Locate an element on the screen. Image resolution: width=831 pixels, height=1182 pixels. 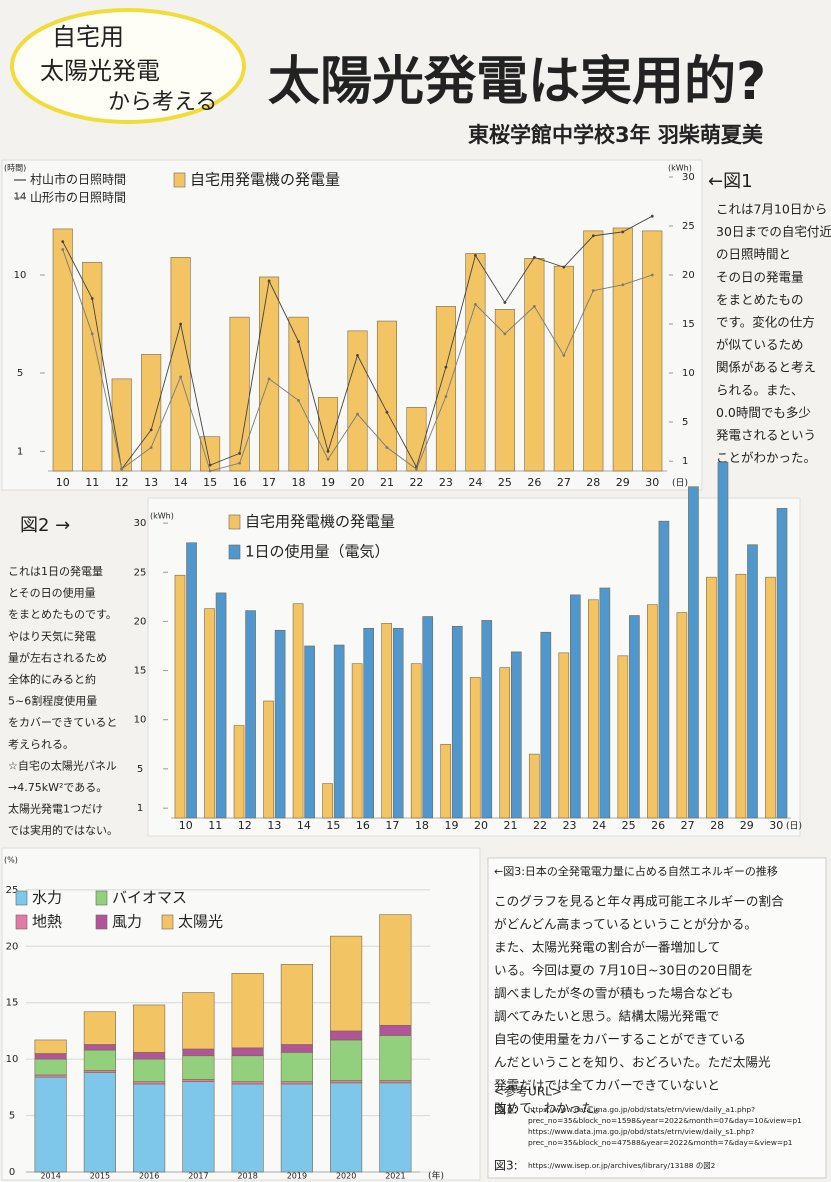
note-line: が似ているため is located at coordinates (760, 344).